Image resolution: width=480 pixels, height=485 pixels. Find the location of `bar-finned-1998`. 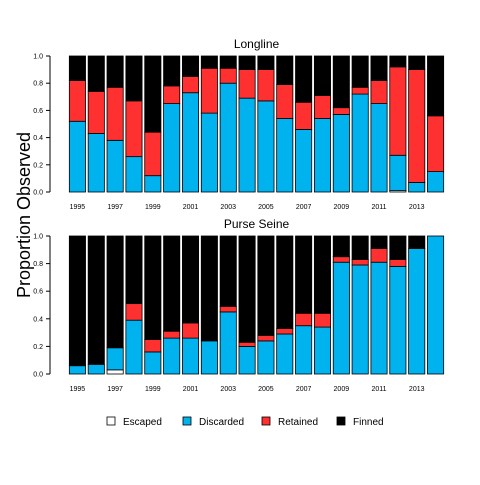

bar-finned-1998 is located at coordinates (134, 78).